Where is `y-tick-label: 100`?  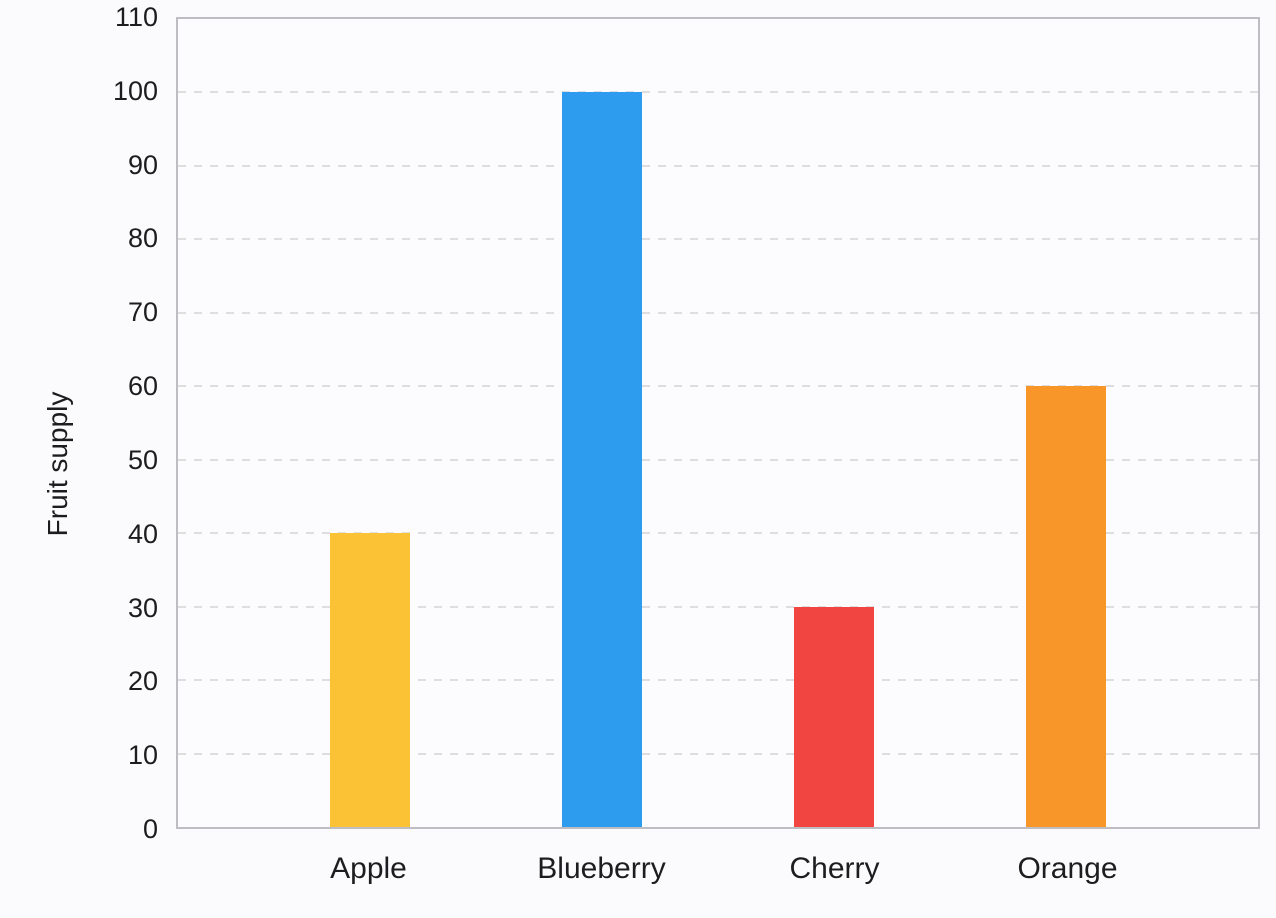 y-tick-label: 100 is located at coordinates (135, 90).